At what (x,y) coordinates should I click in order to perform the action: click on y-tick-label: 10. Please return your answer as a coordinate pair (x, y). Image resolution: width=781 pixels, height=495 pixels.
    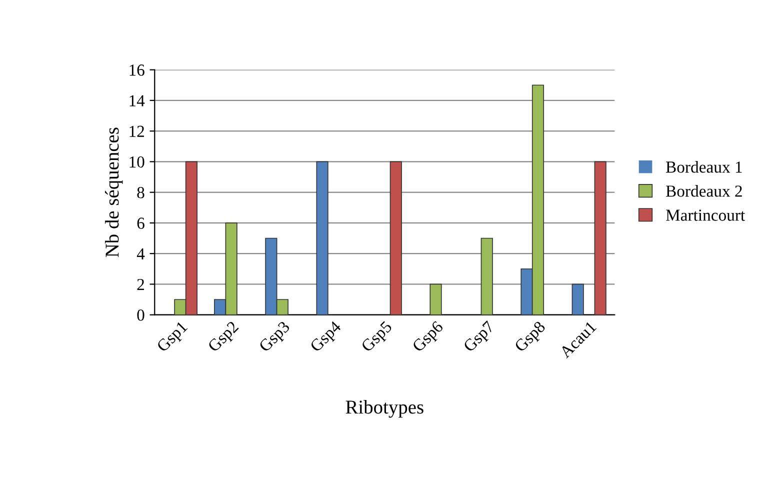
    Looking at the image, I should click on (137, 162).